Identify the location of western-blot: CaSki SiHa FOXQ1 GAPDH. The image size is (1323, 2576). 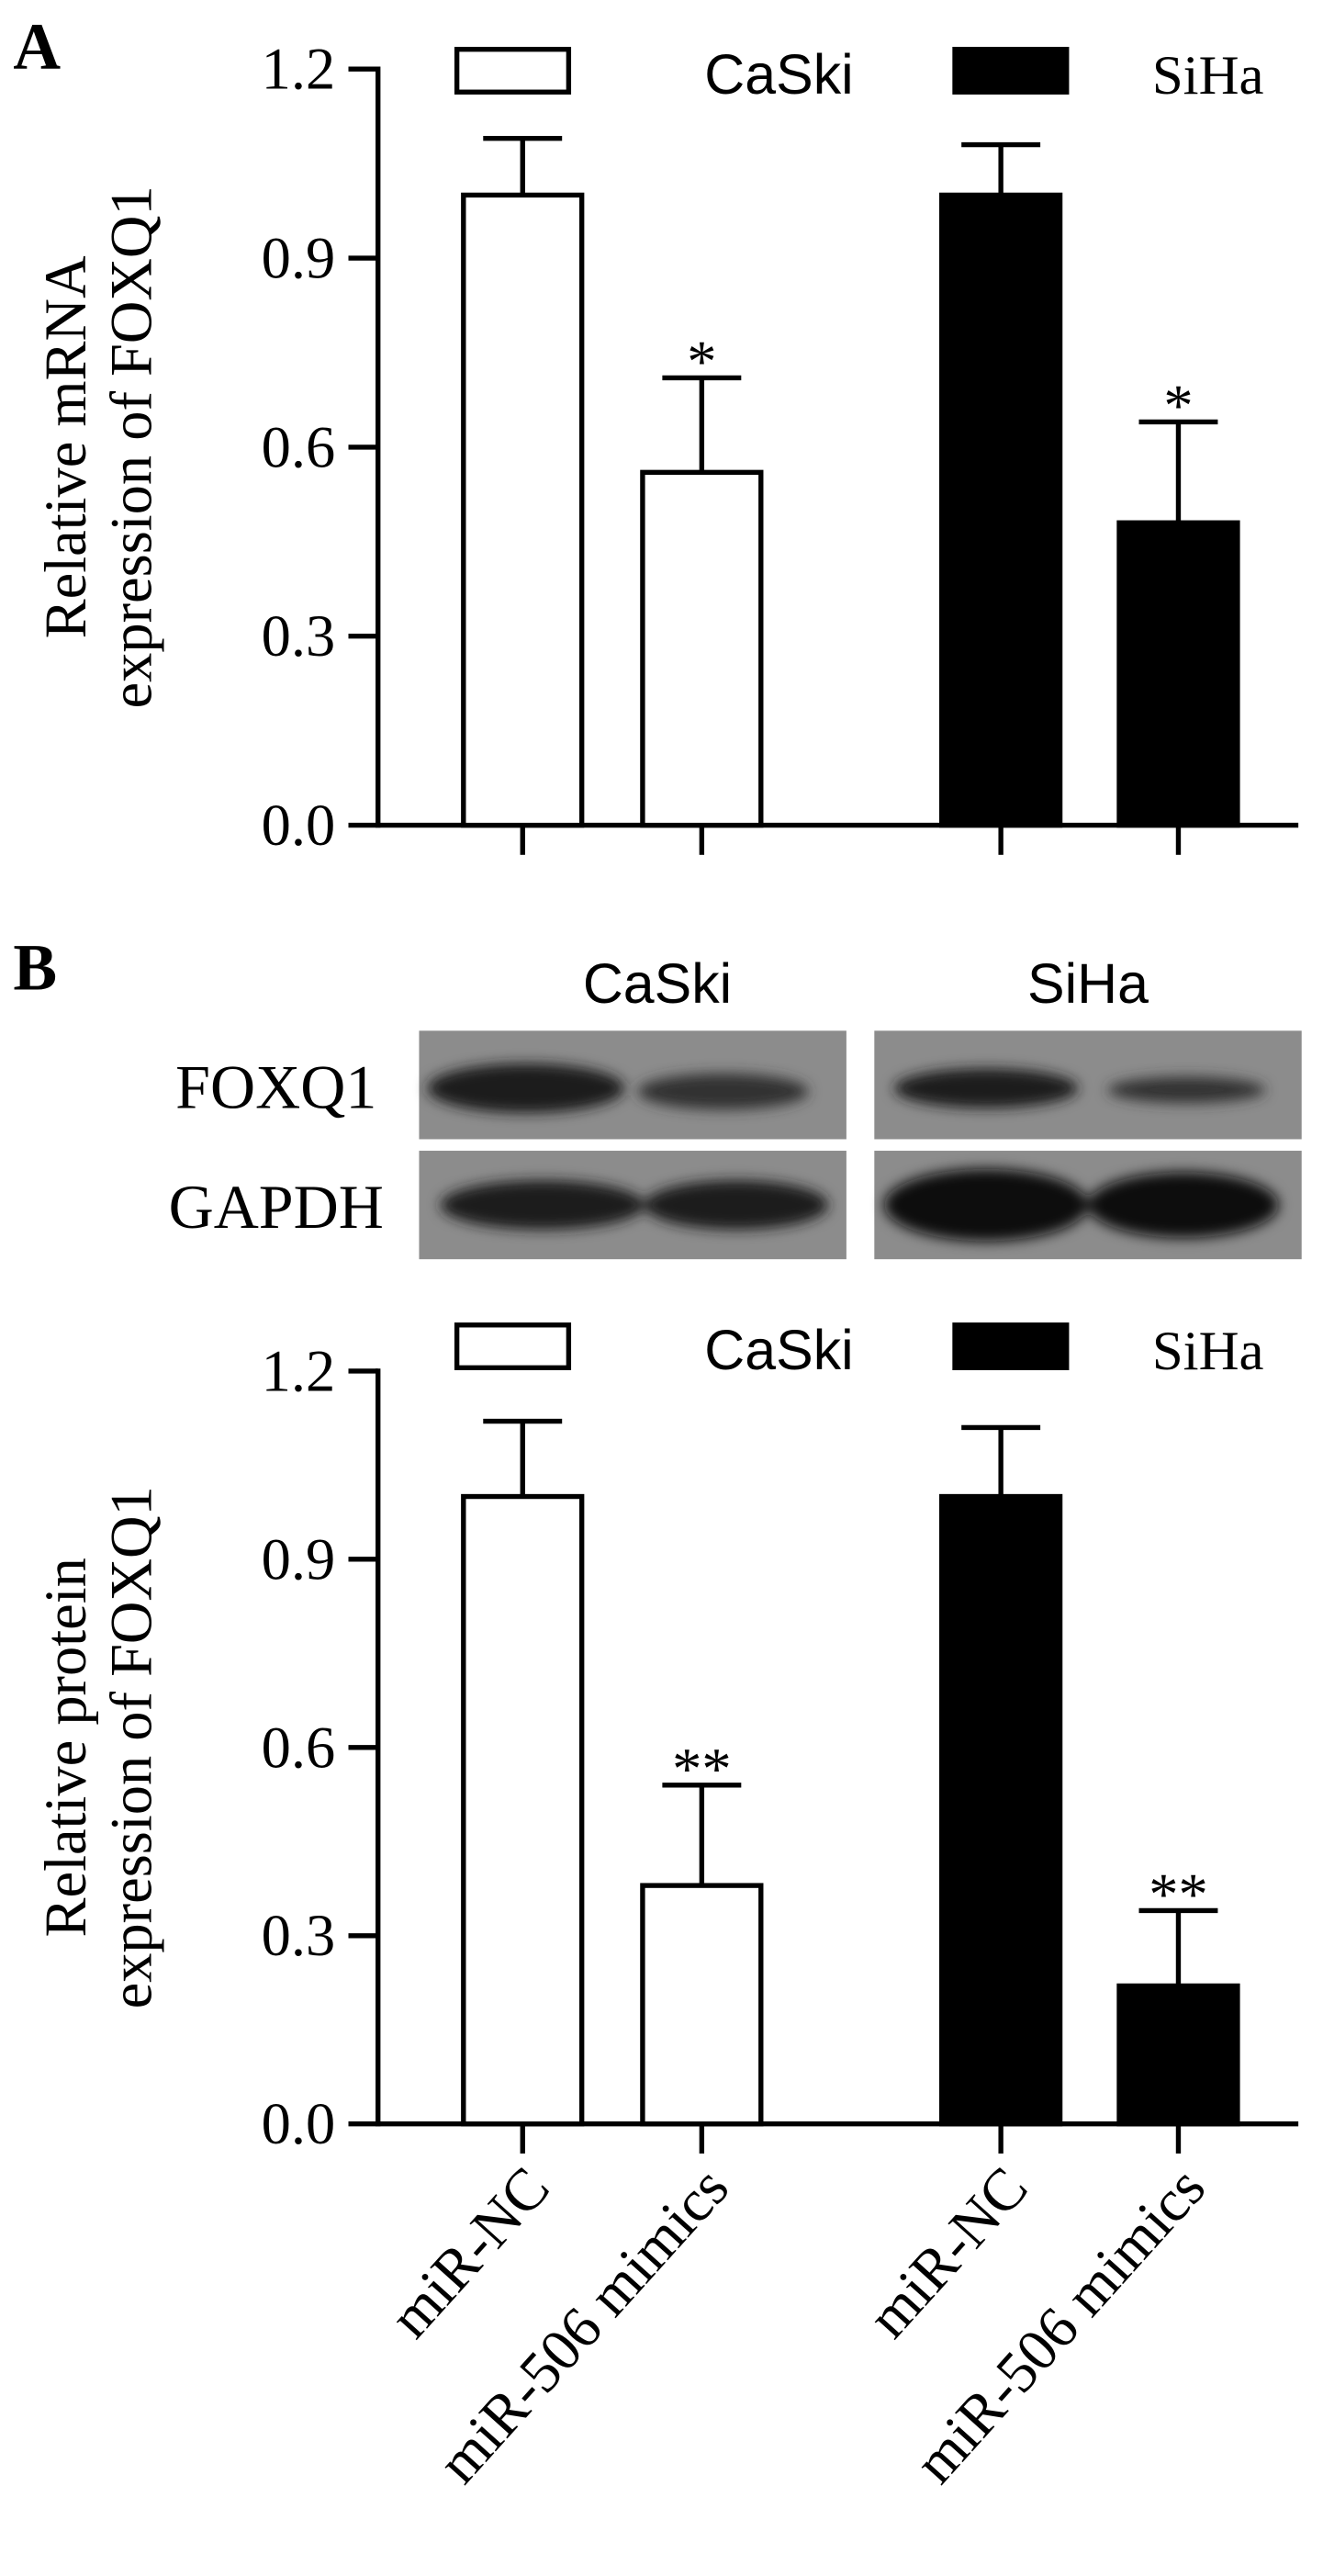
(735, 1106).